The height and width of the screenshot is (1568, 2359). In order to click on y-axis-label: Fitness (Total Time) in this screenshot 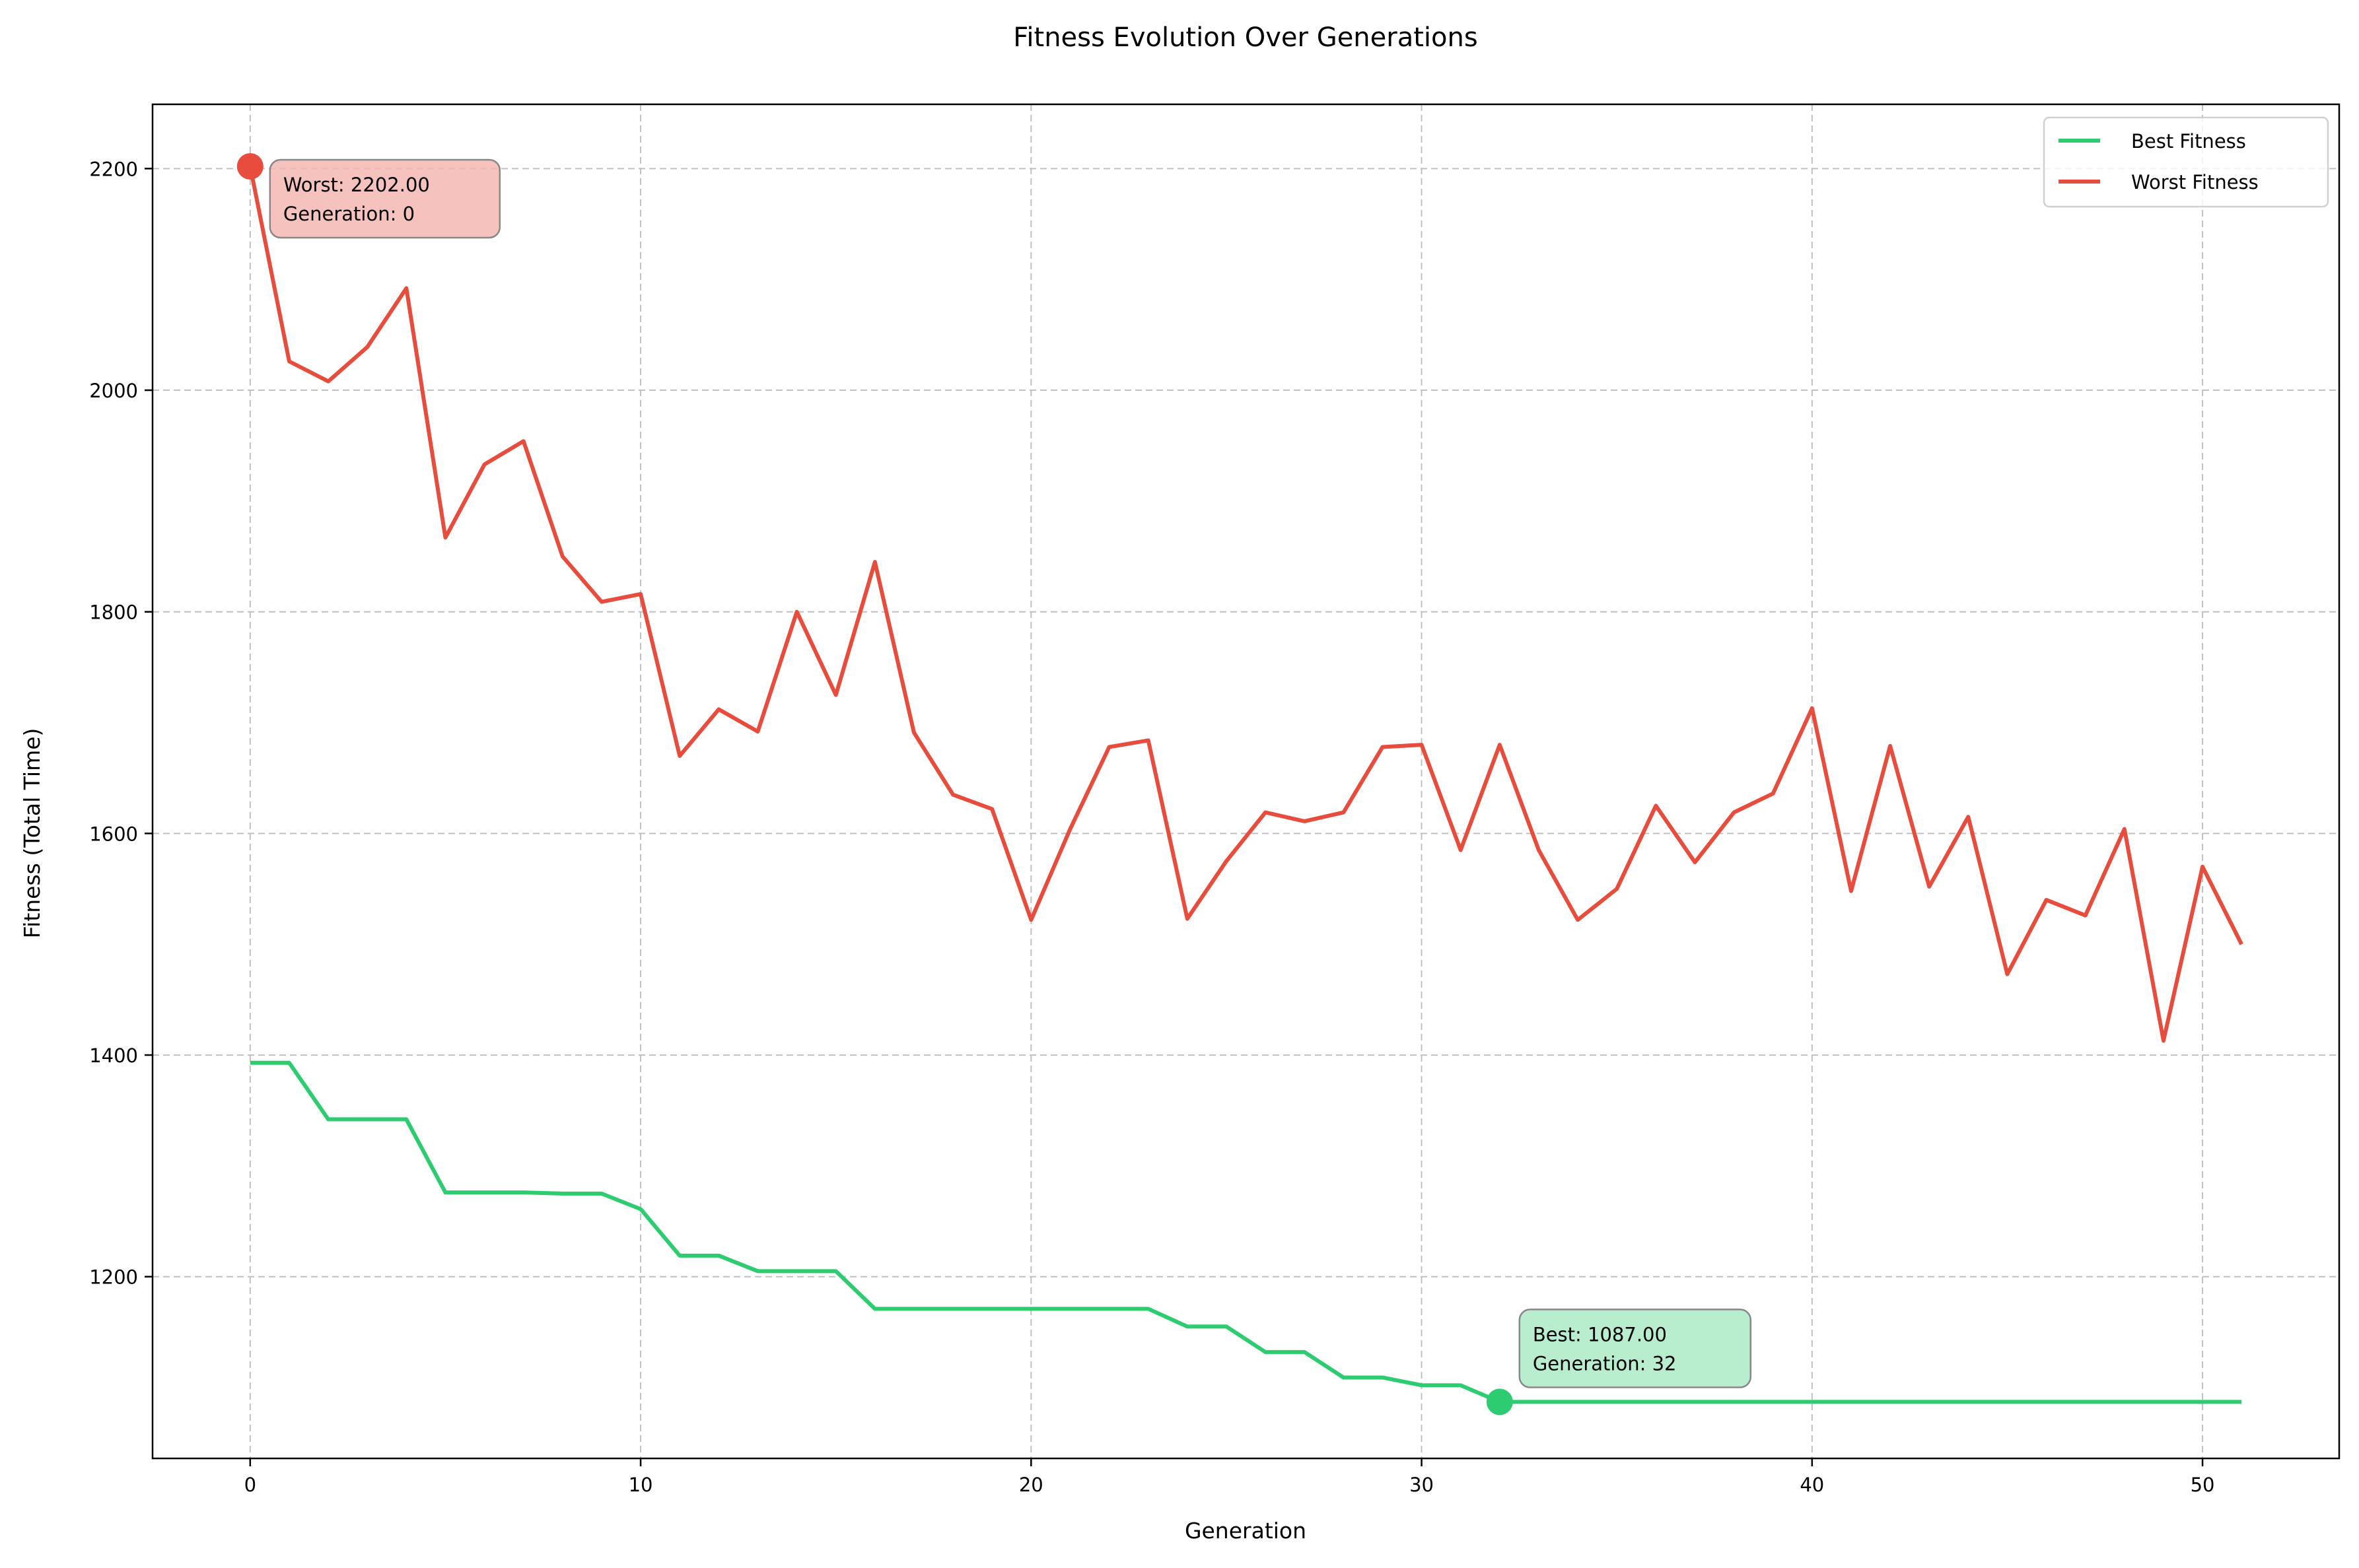, I will do `click(32, 833)`.